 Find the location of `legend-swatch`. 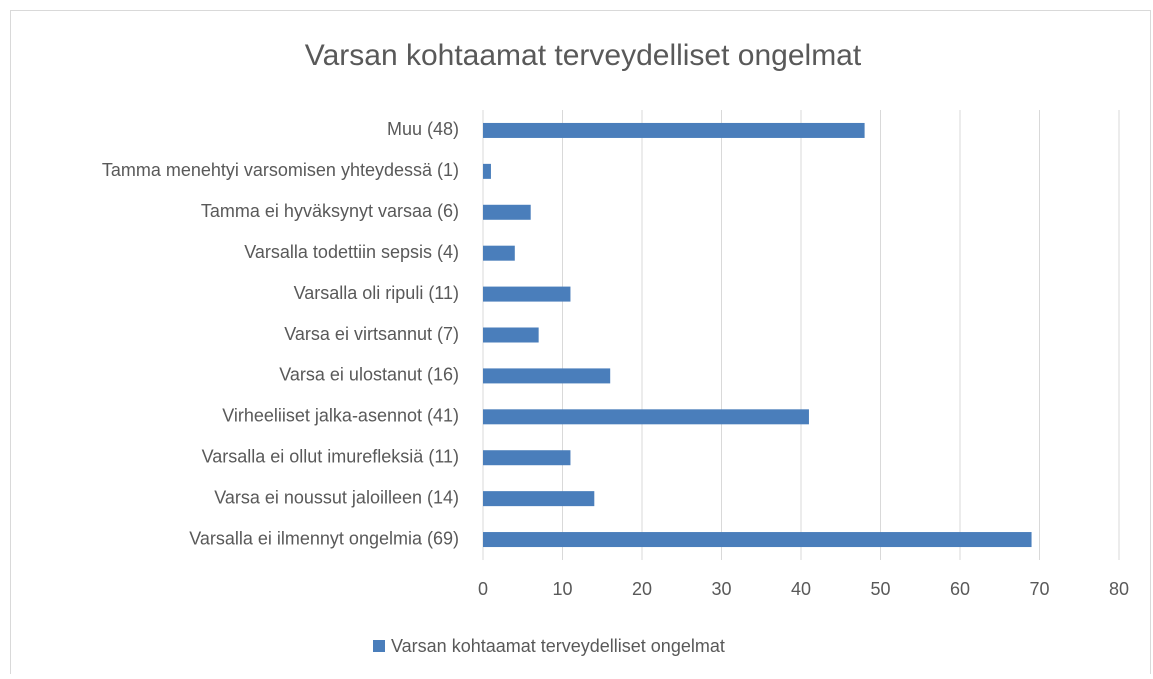

legend-swatch is located at coordinates (379, 646).